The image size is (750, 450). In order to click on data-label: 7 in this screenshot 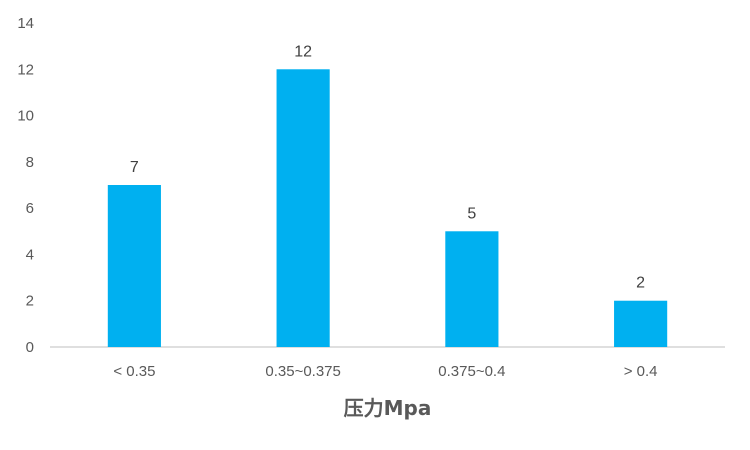, I will do `click(134, 167)`.